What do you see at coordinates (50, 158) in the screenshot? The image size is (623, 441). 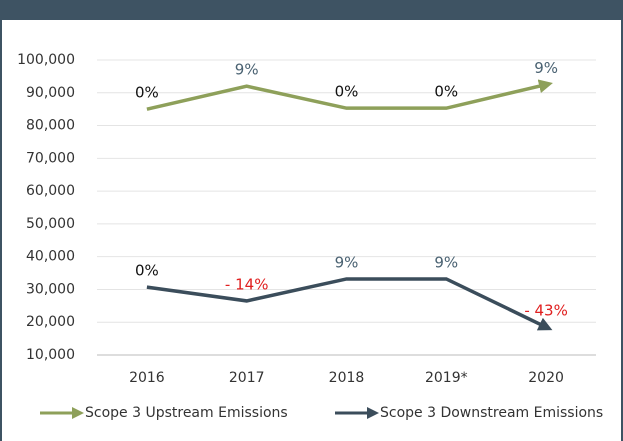 I see `y-tick-label: 70,000` at bounding box center [50, 158].